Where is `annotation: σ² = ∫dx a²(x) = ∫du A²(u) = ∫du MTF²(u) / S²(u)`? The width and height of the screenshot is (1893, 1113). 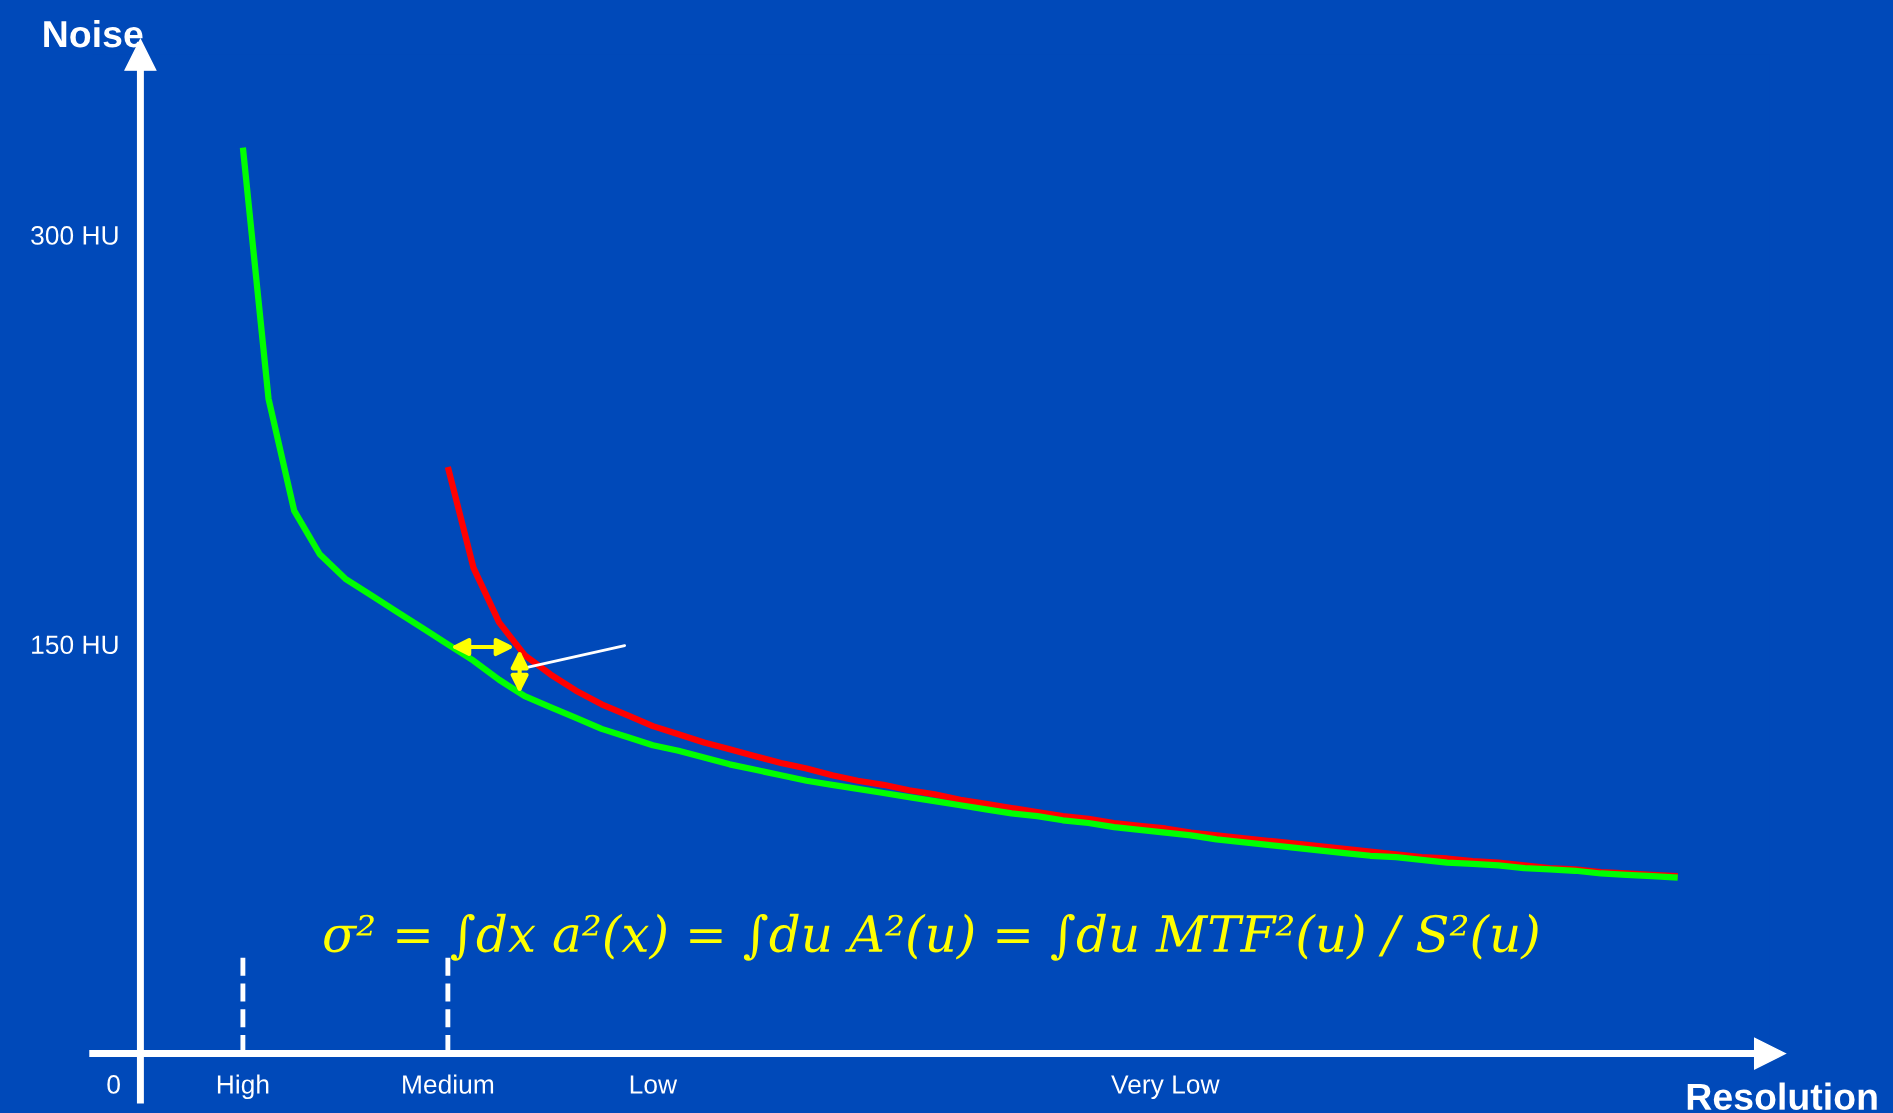
annotation: σ² = ∫dx a²(x) = ∫du A²(u) = ∫du MTF²(u) / S²(u) is located at coordinates (931, 937).